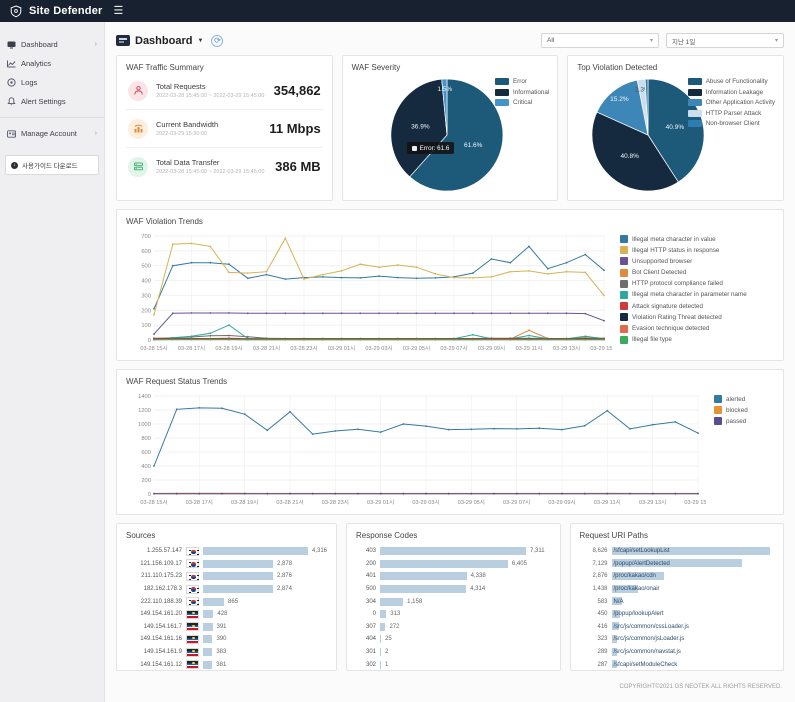  What do you see at coordinates (683, 339) in the screenshot?
I see `legend-item: Illegal file type` at bounding box center [683, 339].